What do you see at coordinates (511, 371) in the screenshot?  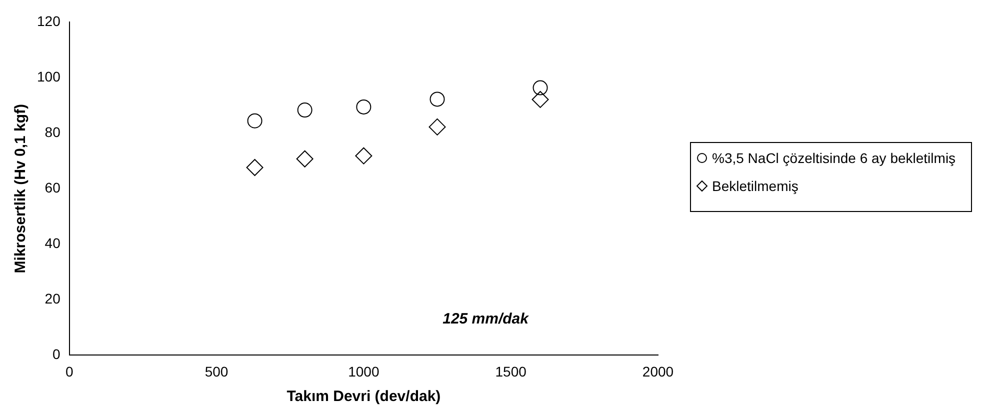 I see `x-tick-label: 1500` at bounding box center [511, 371].